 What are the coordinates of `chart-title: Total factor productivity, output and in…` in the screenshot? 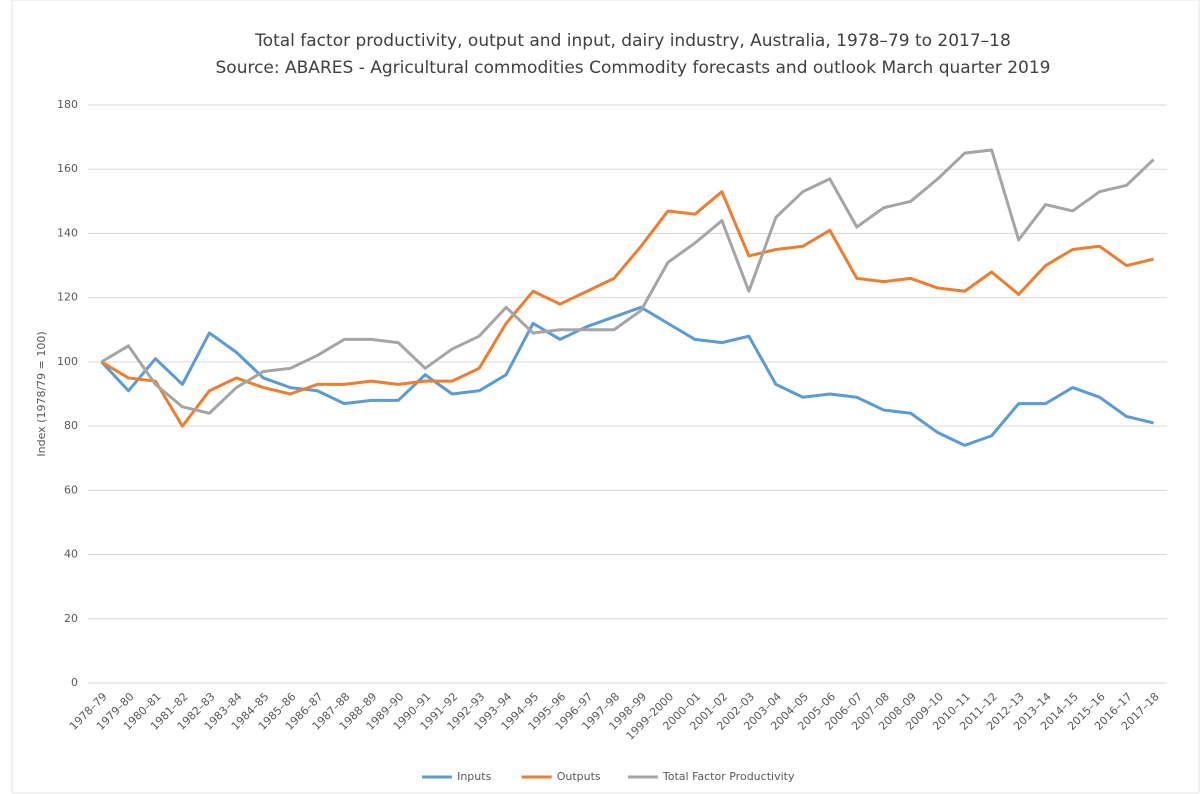 It's located at (632, 41).